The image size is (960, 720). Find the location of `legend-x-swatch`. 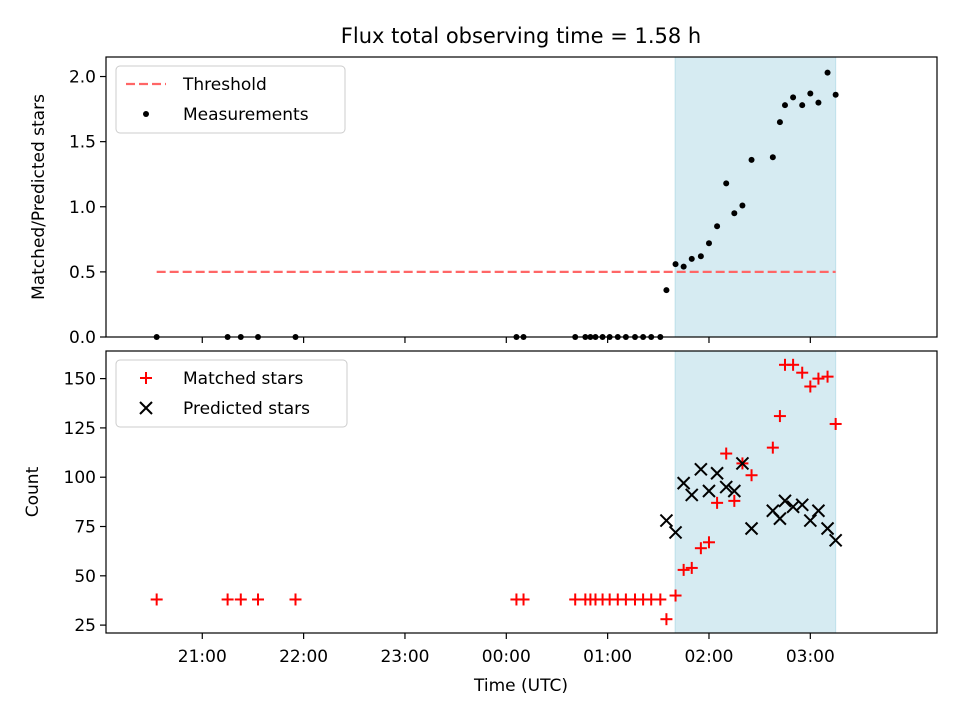

legend-x-swatch is located at coordinates (146, 408).